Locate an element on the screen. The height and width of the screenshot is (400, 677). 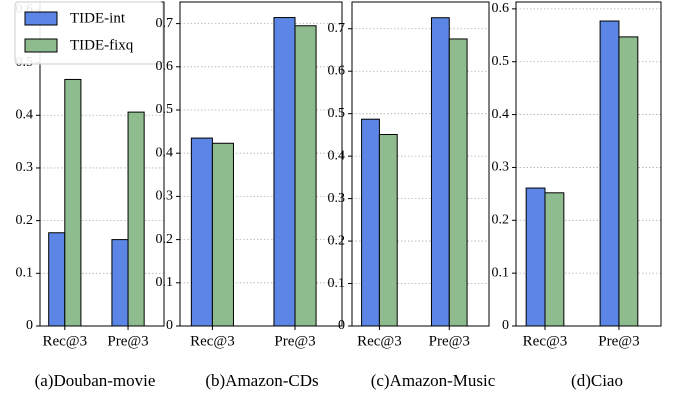
panel-title: (d)Ciao is located at coordinates (597, 380).